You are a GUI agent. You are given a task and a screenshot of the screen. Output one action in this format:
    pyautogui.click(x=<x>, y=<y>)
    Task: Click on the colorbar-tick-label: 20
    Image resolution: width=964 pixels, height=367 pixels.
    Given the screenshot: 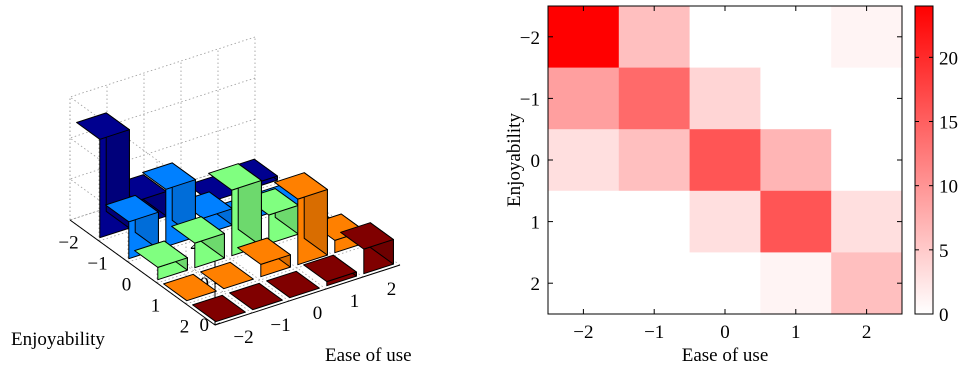 What is the action you would take?
    pyautogui.click(x=948, y=58)
    